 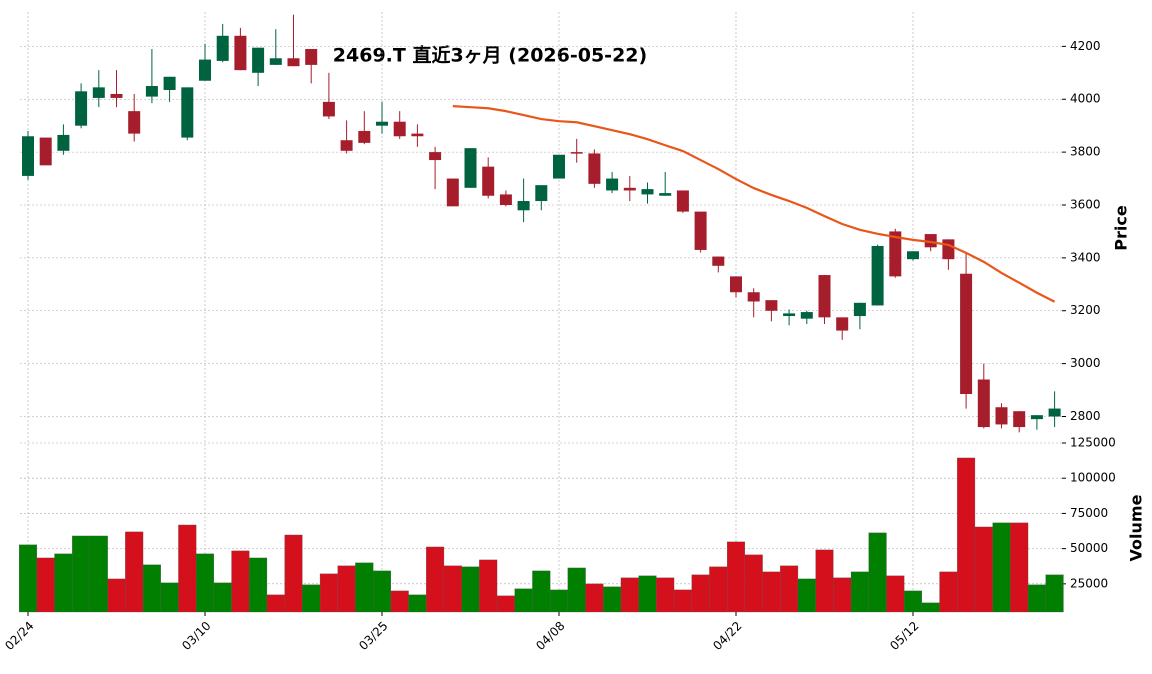 What do you see at coordinates (1085, 416) in the screenshot?
I see `y-tick-label: 2800` at bounding box center [1085, 416].